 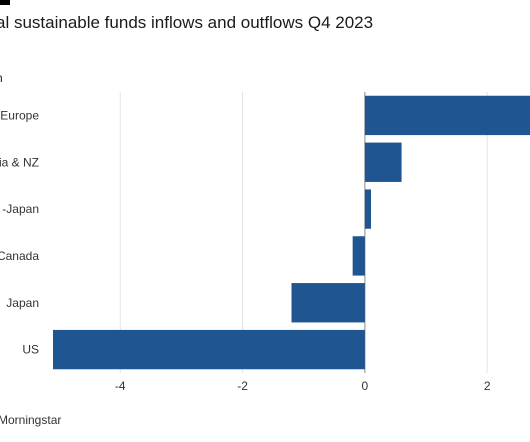 I want to click on x-tick-label: -2, so click(x=242, y=386).